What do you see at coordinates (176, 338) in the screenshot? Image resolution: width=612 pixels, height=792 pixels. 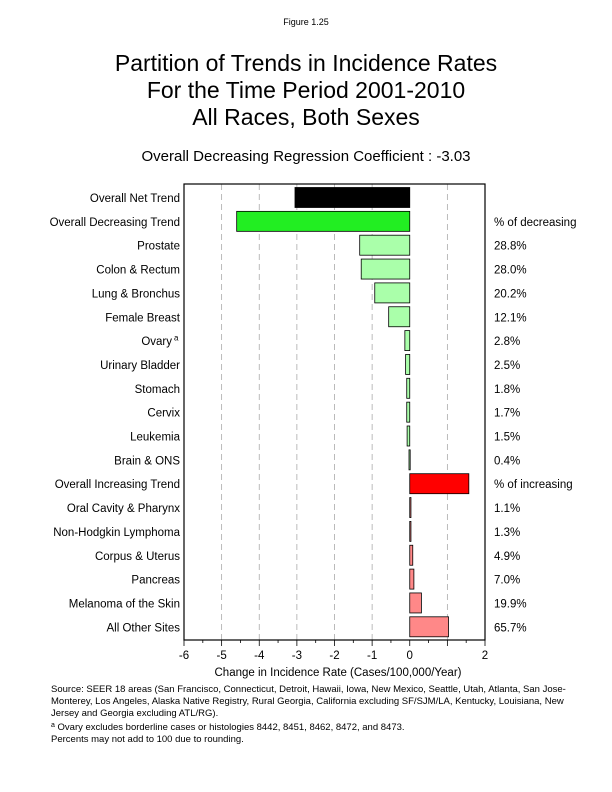 I see `category-footnote-mark: a` at bounding box center [176, 338].